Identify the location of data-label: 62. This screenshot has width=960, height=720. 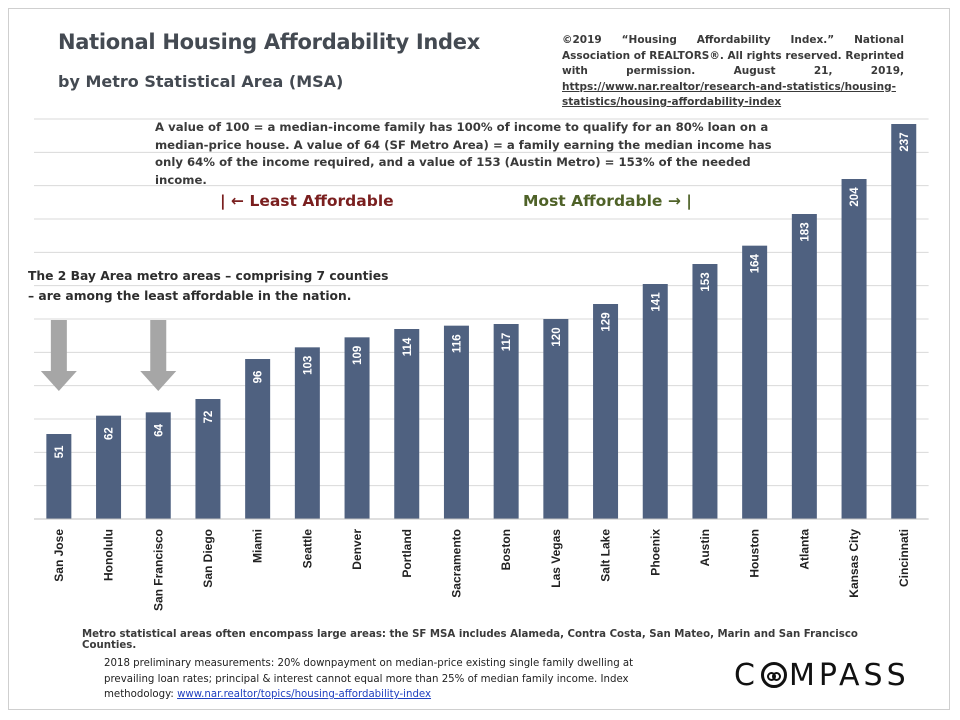
(110, 433).